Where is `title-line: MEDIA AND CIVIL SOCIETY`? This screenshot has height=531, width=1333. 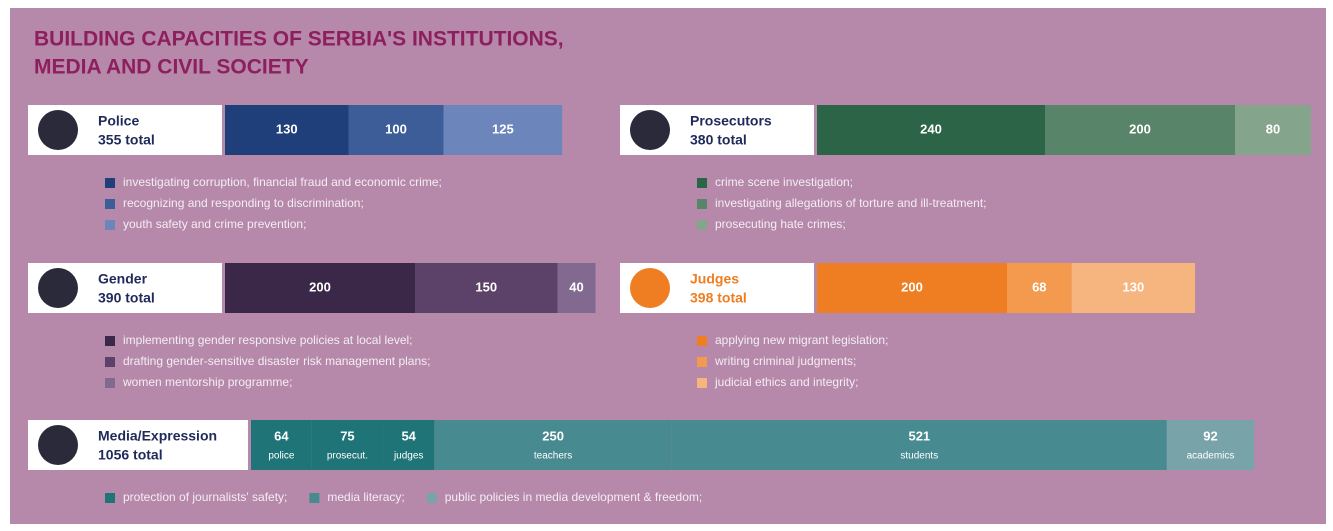 title-line: MEDIA AND CIVIL SOCIETY is located at coordinates (171, 67).